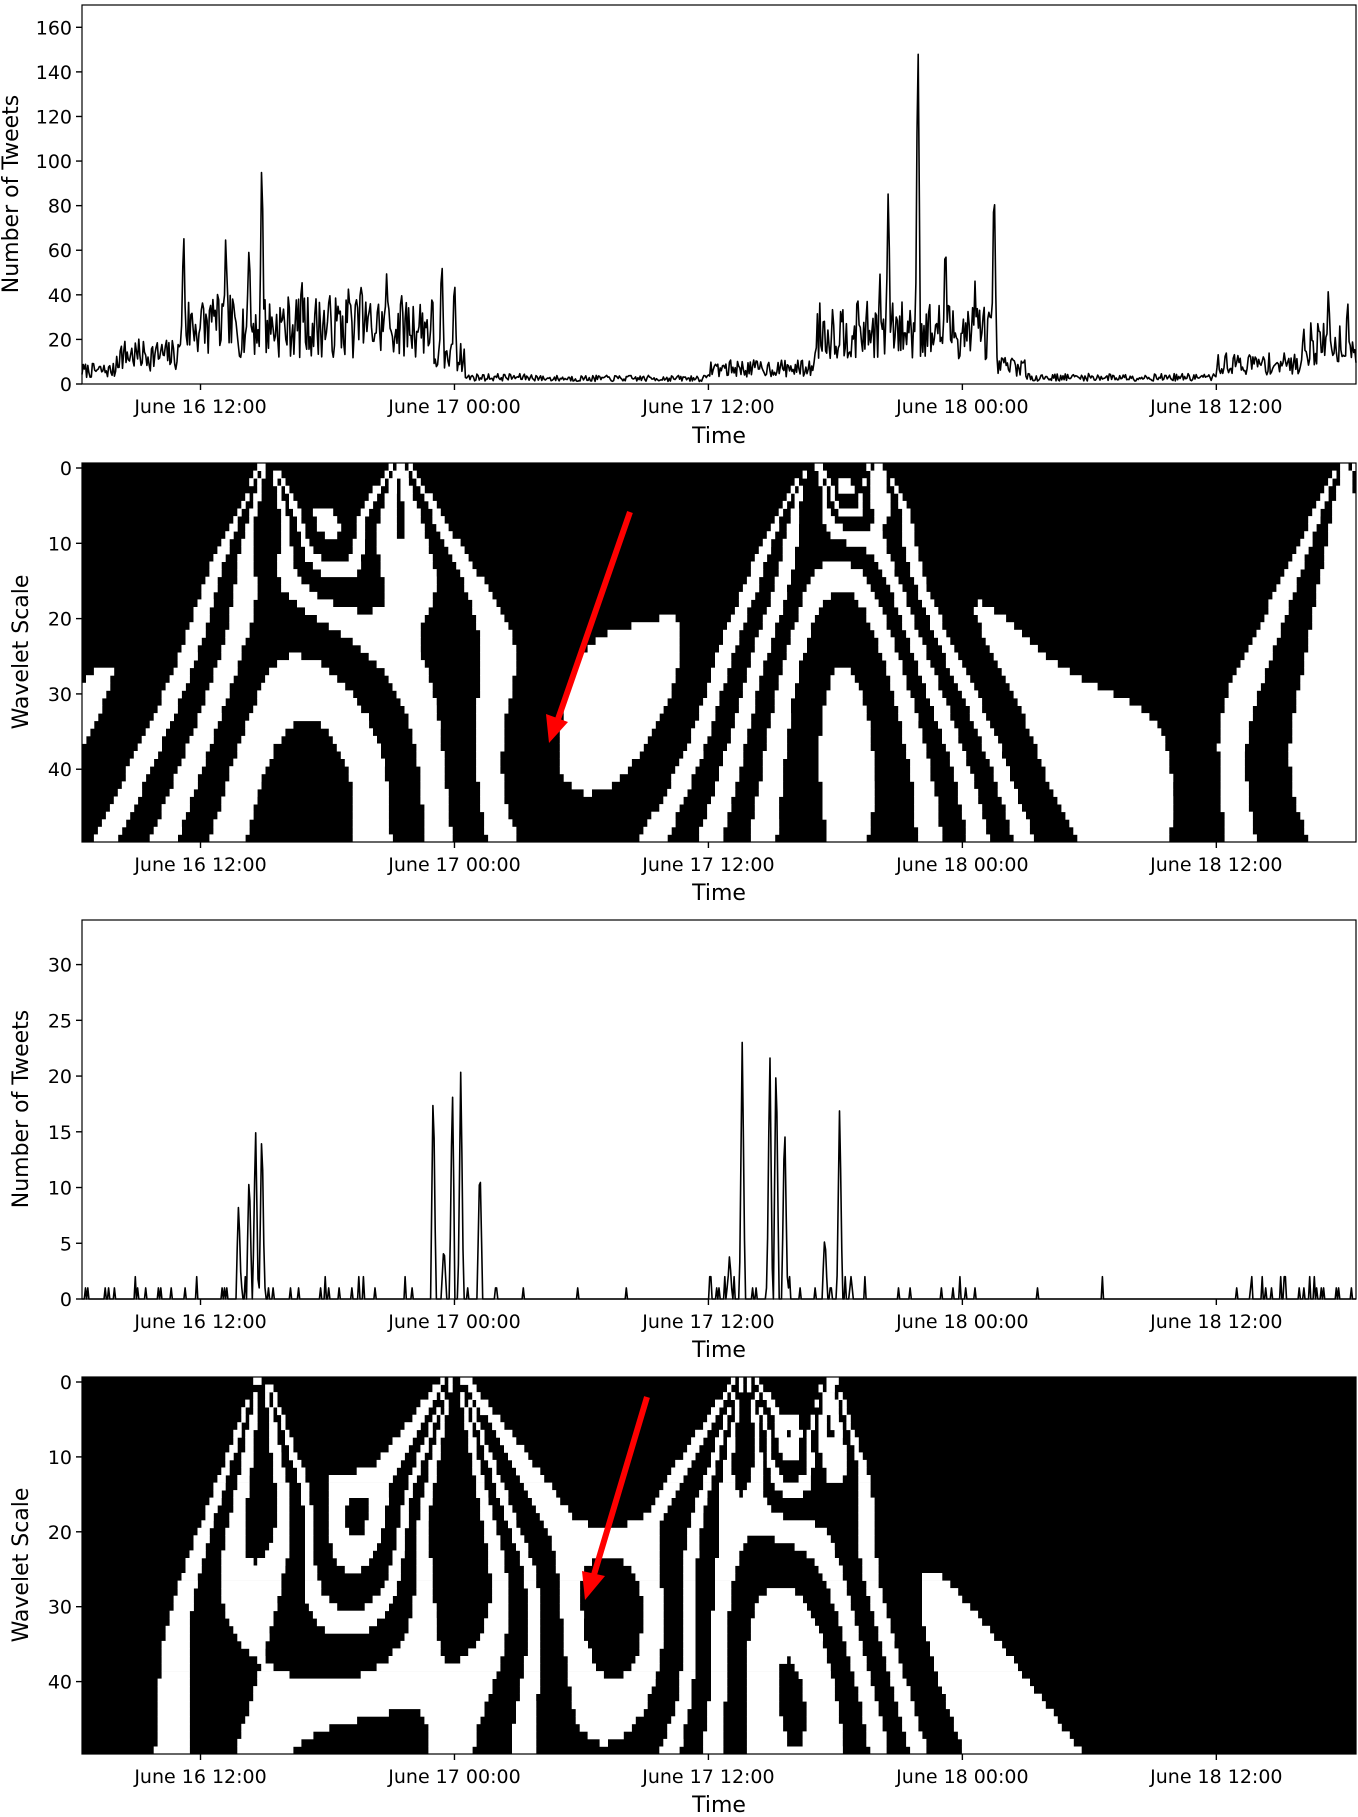 This screenshot has width=1358, height=1817. I want to click on x-tick-label: June 18 12:00, so click(1215, 865).